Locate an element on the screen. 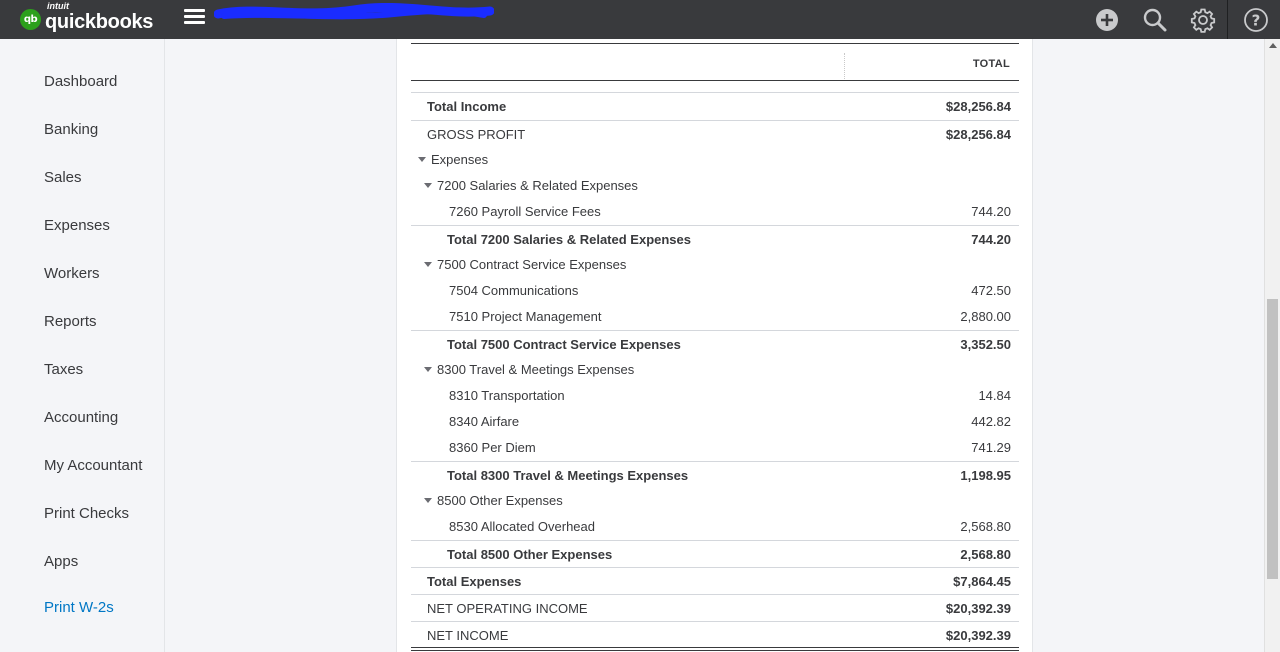  quickbooks-logo: qb intuit quickbooks is located at coordinates (87, 17).